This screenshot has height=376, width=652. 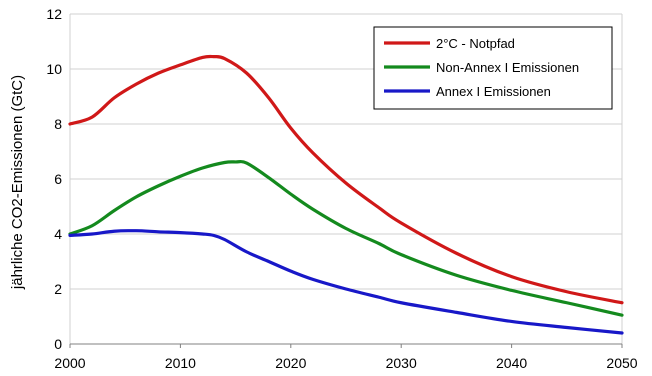 What do you see at coordinates (17, 182) in the screenshot?
I see `y-axis-label: jährliche CO2-Emissionen (GtC)` at bounding box center [17, 182].